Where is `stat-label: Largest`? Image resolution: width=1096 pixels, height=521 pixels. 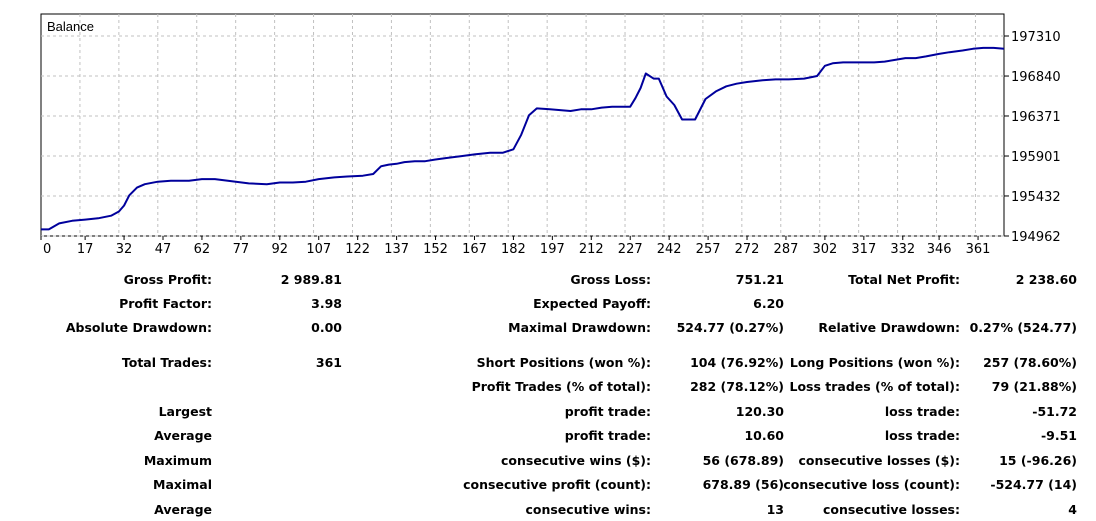 stat-label: Largest is located at coordinates (185, 411).